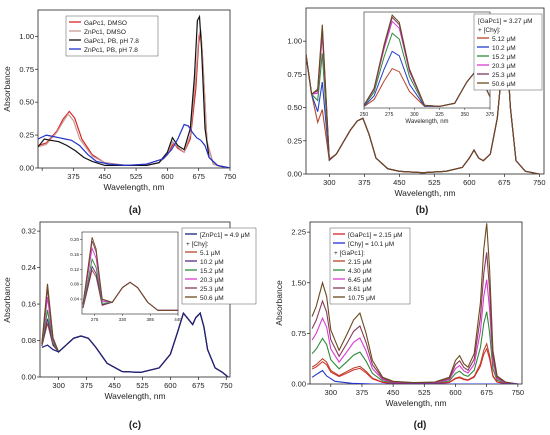 This screenshot has width=550, height=435. Describe the element at coordinates (28, 267) in the screenshot. I see `y-tick-label: 0.24` at that location.